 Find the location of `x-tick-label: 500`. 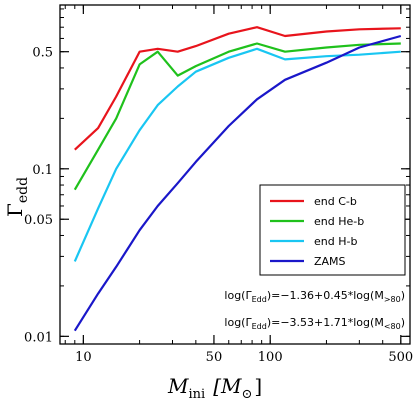

x-tick-label: 500 is located at coordinates (400, 357).